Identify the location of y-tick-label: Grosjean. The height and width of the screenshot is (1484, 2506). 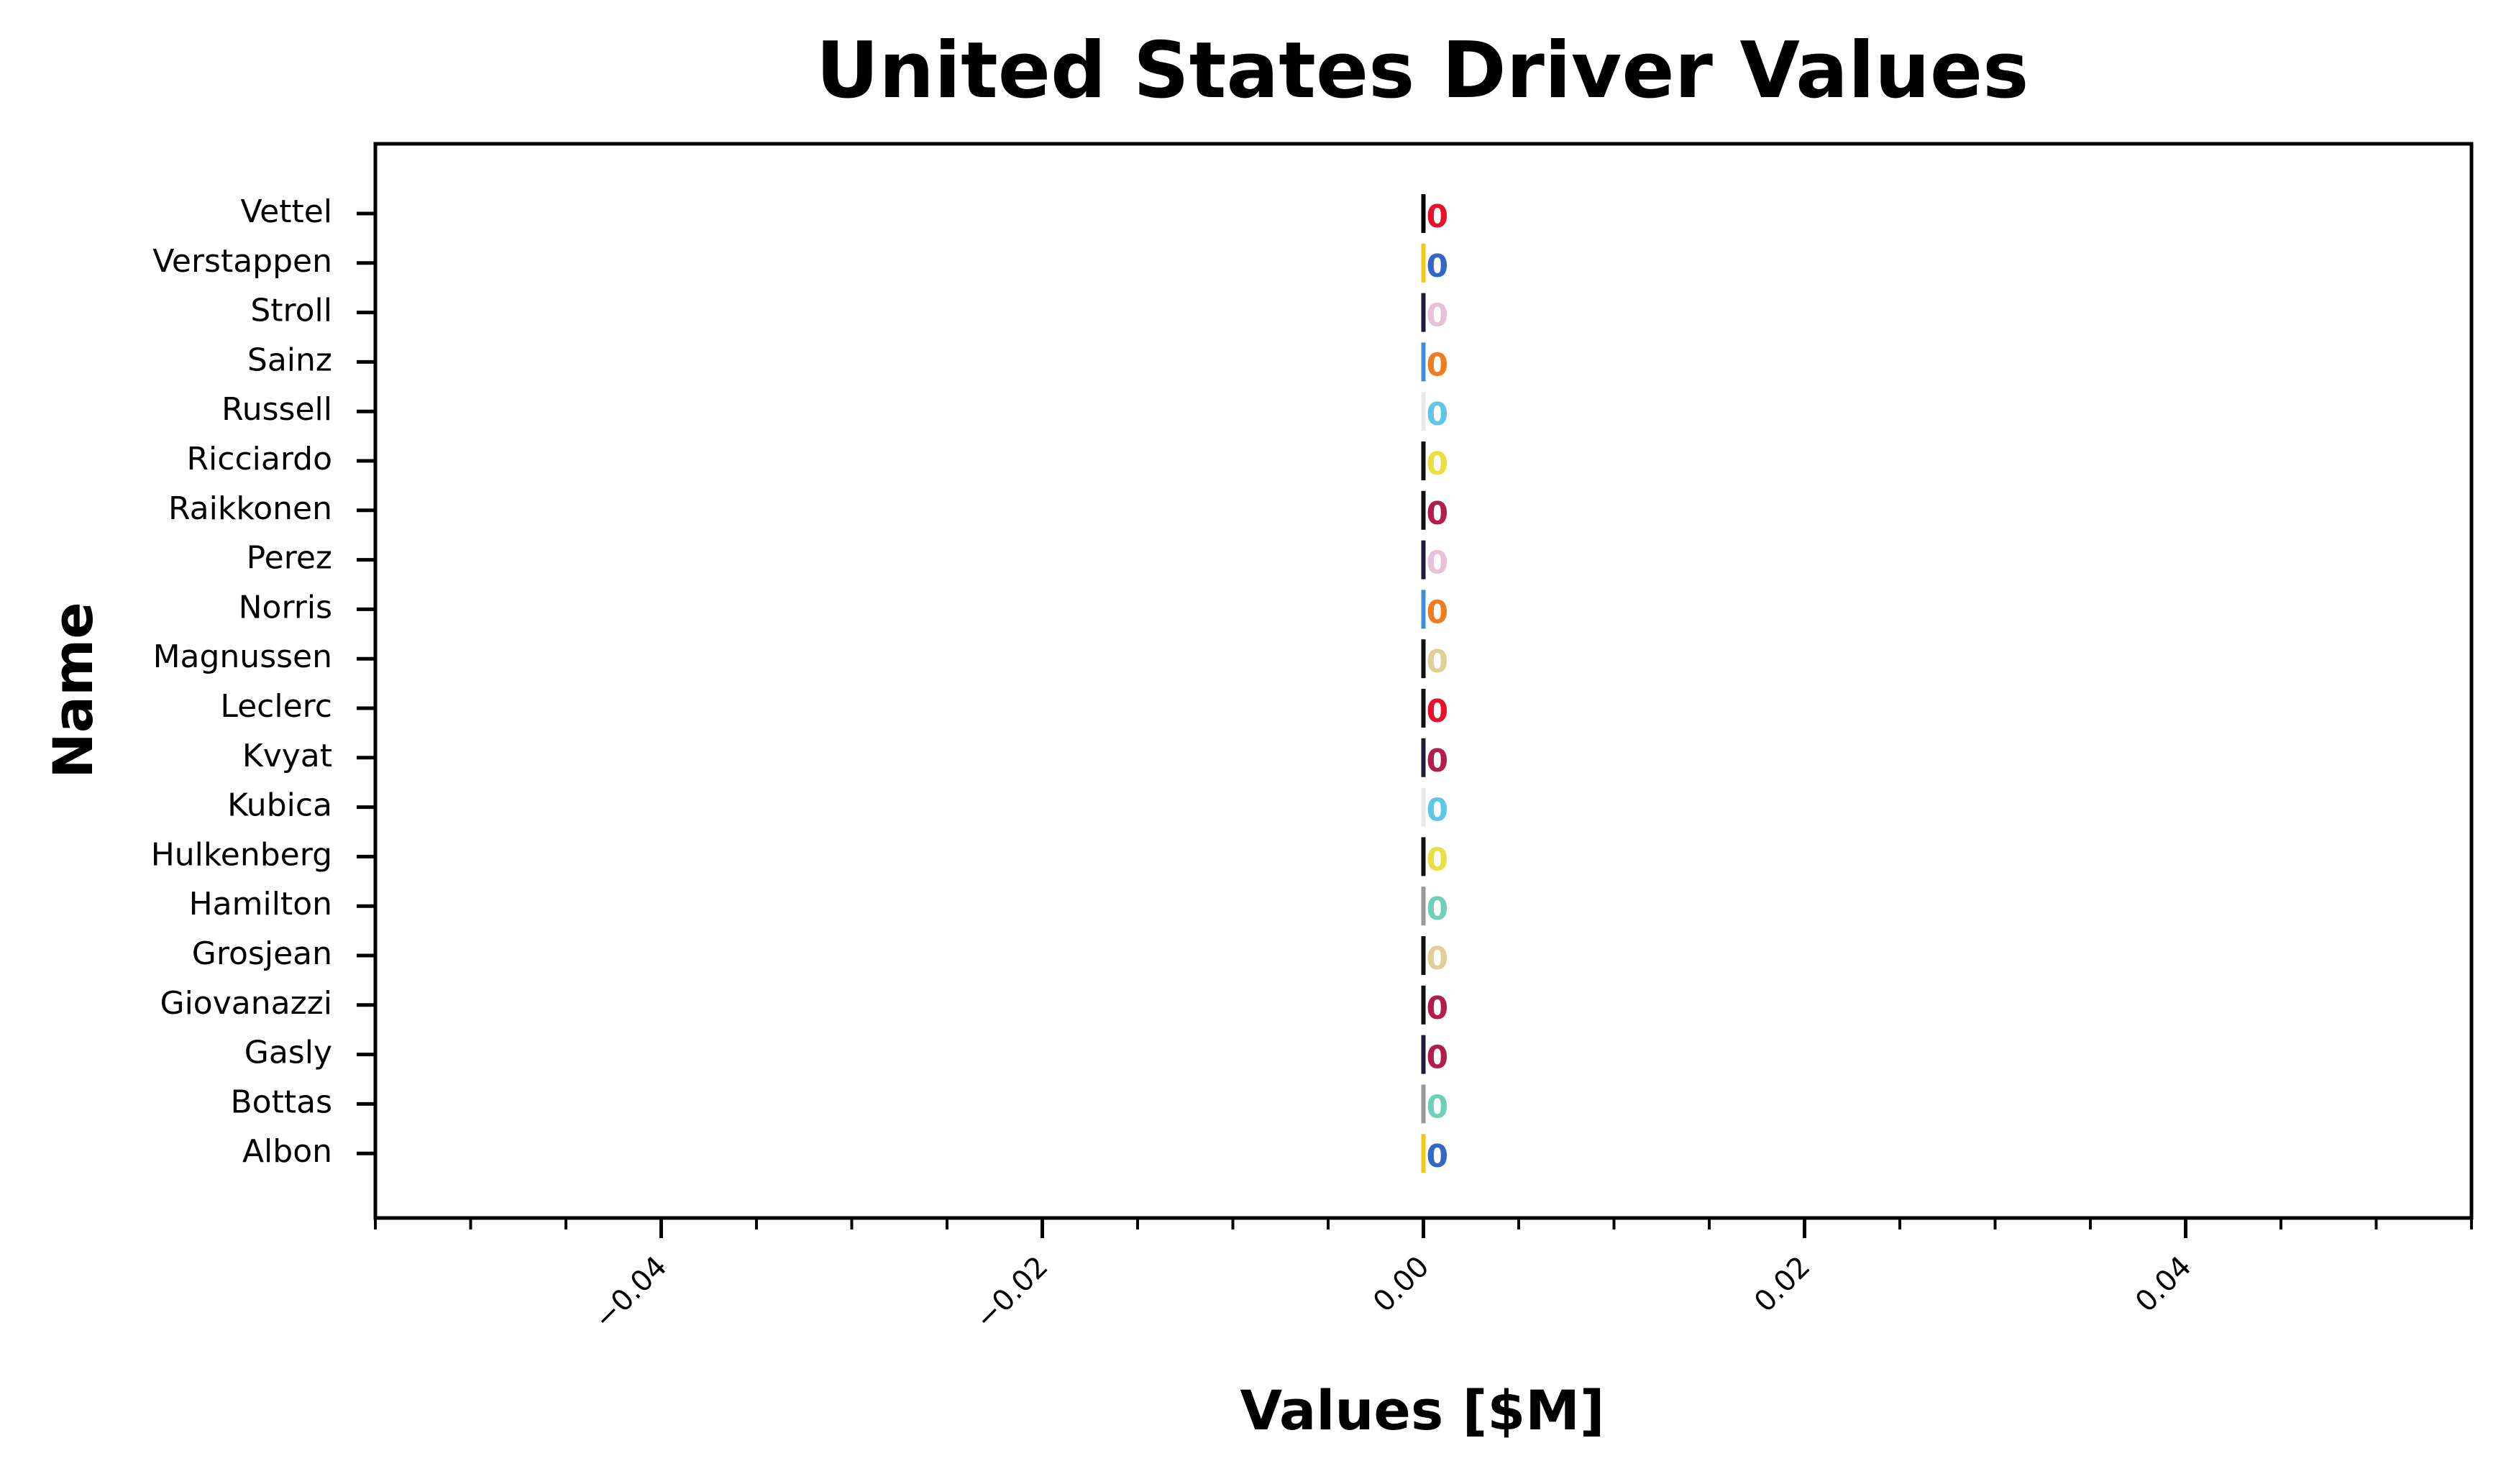
(262, 953).